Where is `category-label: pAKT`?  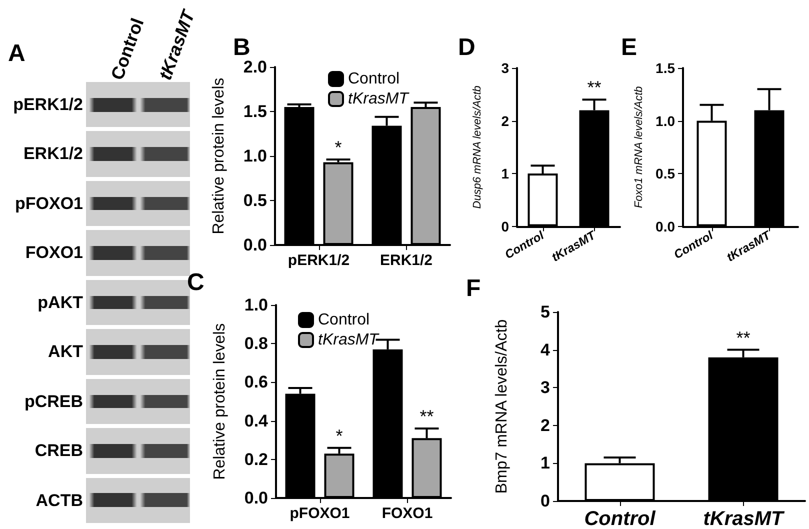
category-label: pAKT is located at coordinates (60, 303).